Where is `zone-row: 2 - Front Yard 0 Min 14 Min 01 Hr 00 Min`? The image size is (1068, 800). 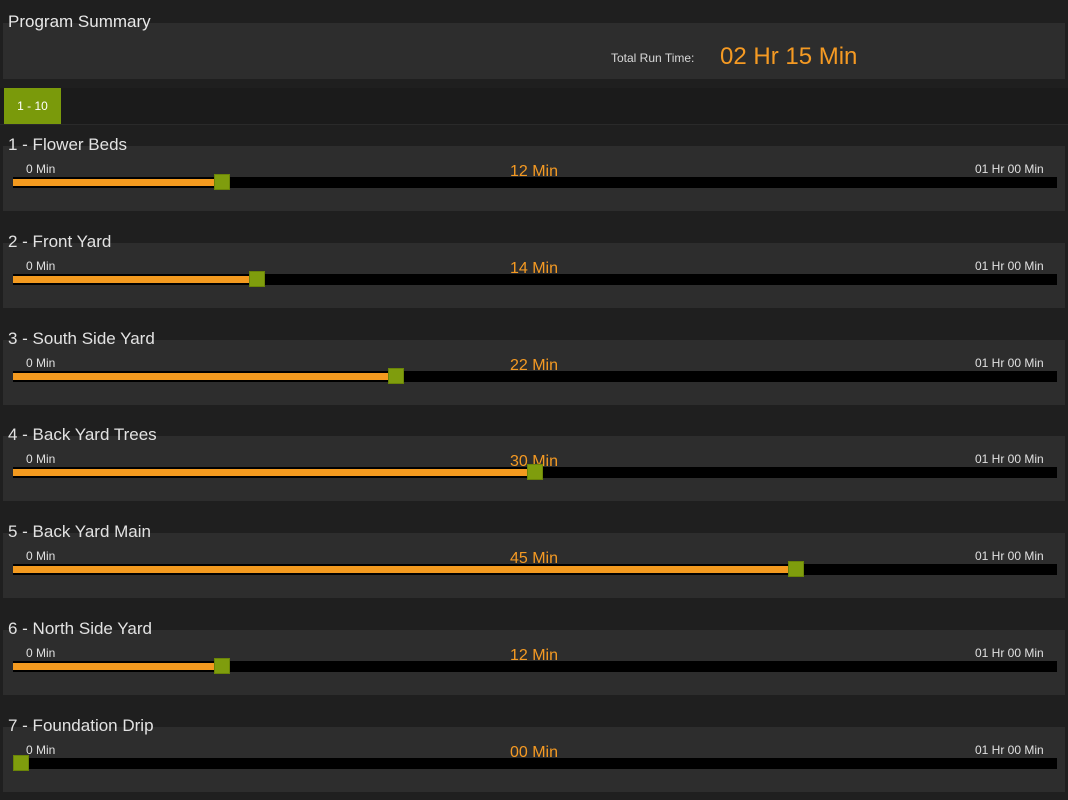
zone-row: 2 - Front Yard 0 Min 14 Min 01 Hr 00 Min is located at coordinates (534, 280).